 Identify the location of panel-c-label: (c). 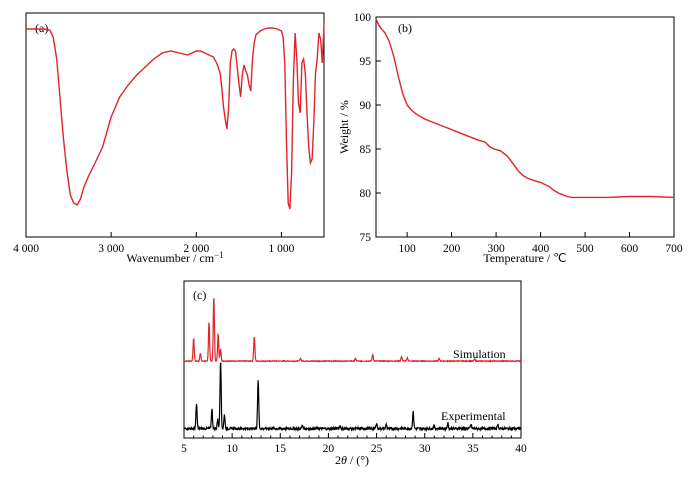
(199, 295).